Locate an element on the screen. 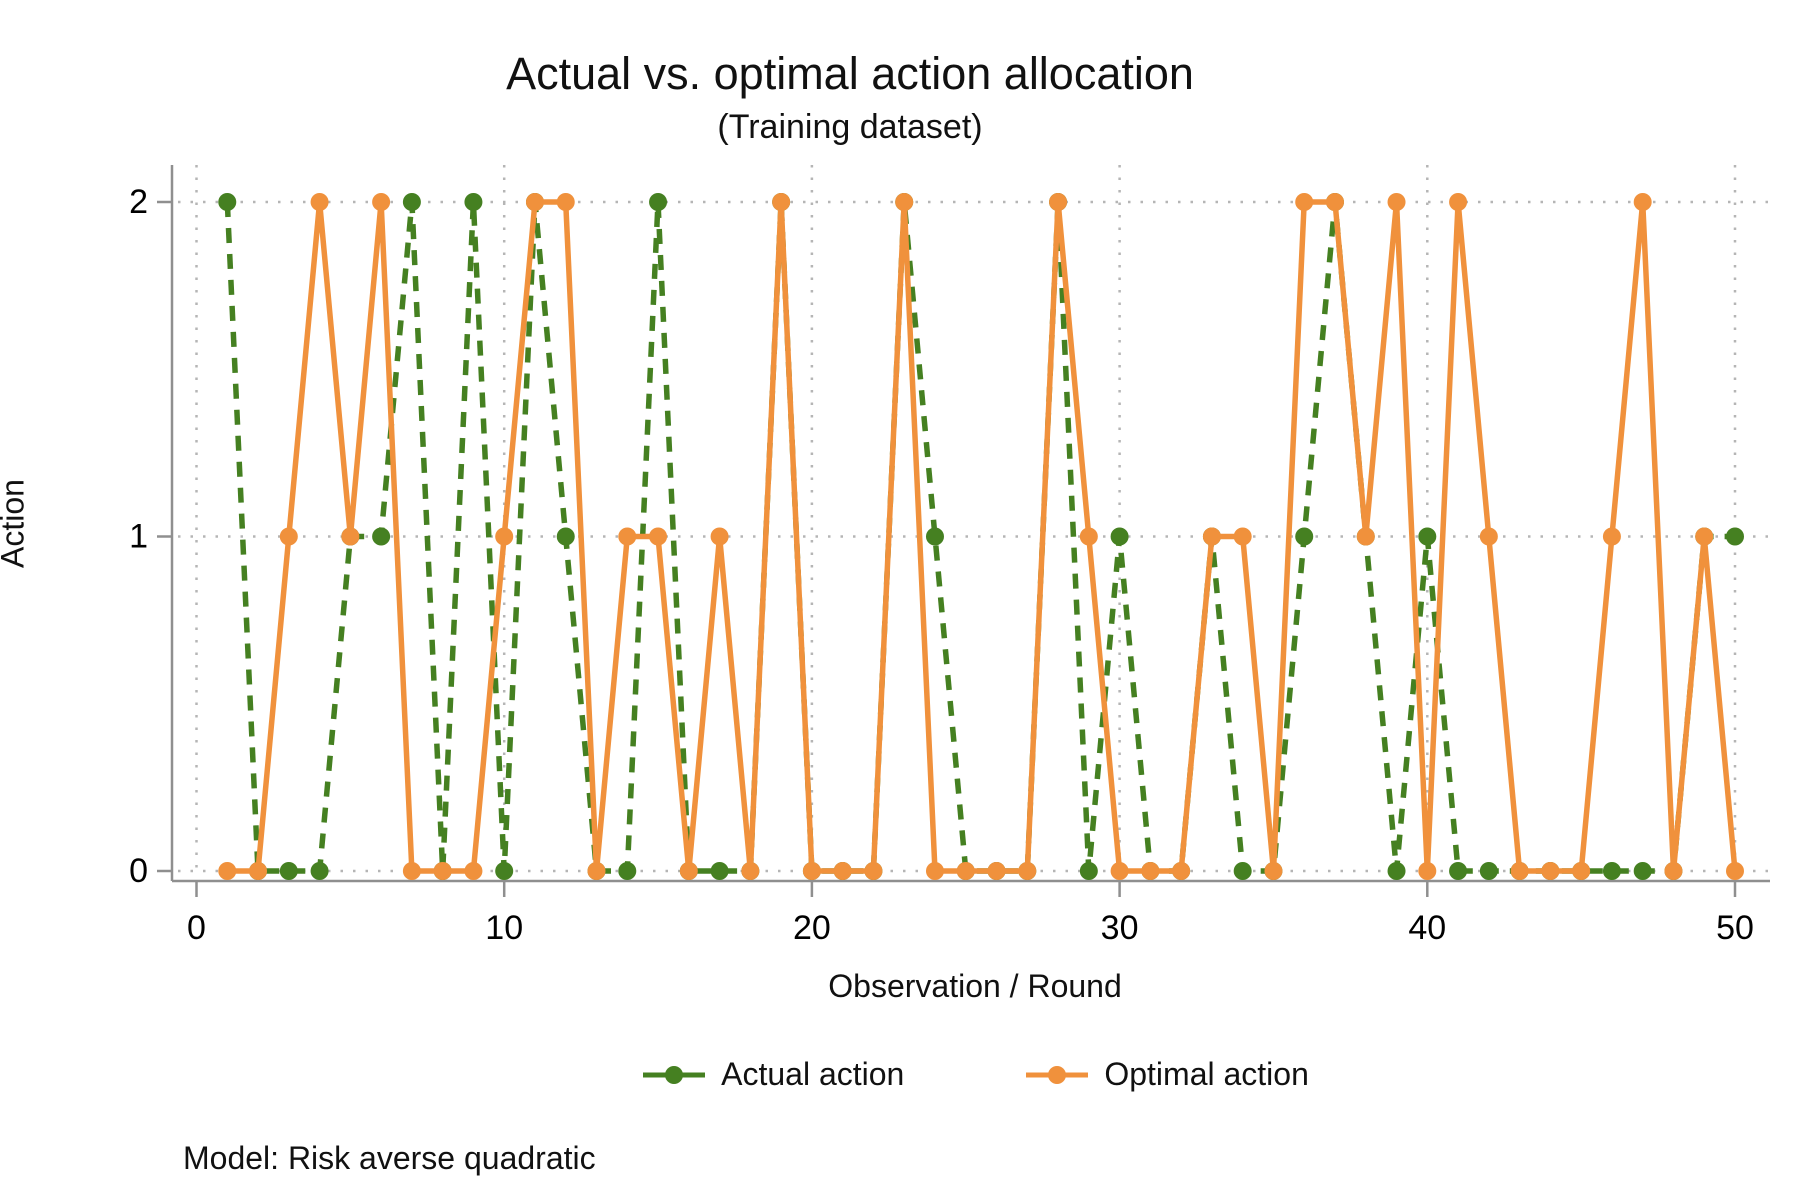  x-tick-label: 0 is located at coordinates (196, 928).